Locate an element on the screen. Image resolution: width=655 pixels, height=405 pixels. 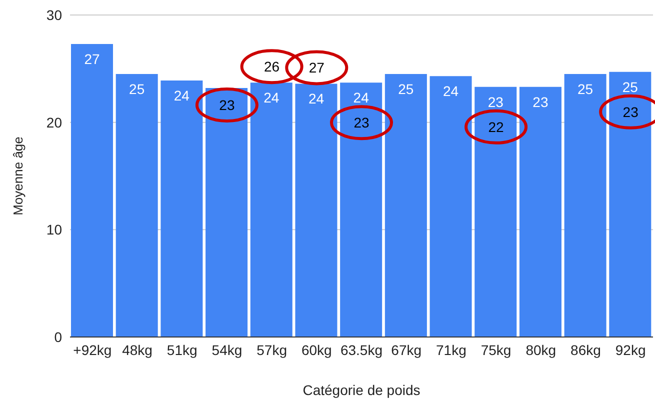
x-tick-label: 67kg is located at coordinates (406, 350).